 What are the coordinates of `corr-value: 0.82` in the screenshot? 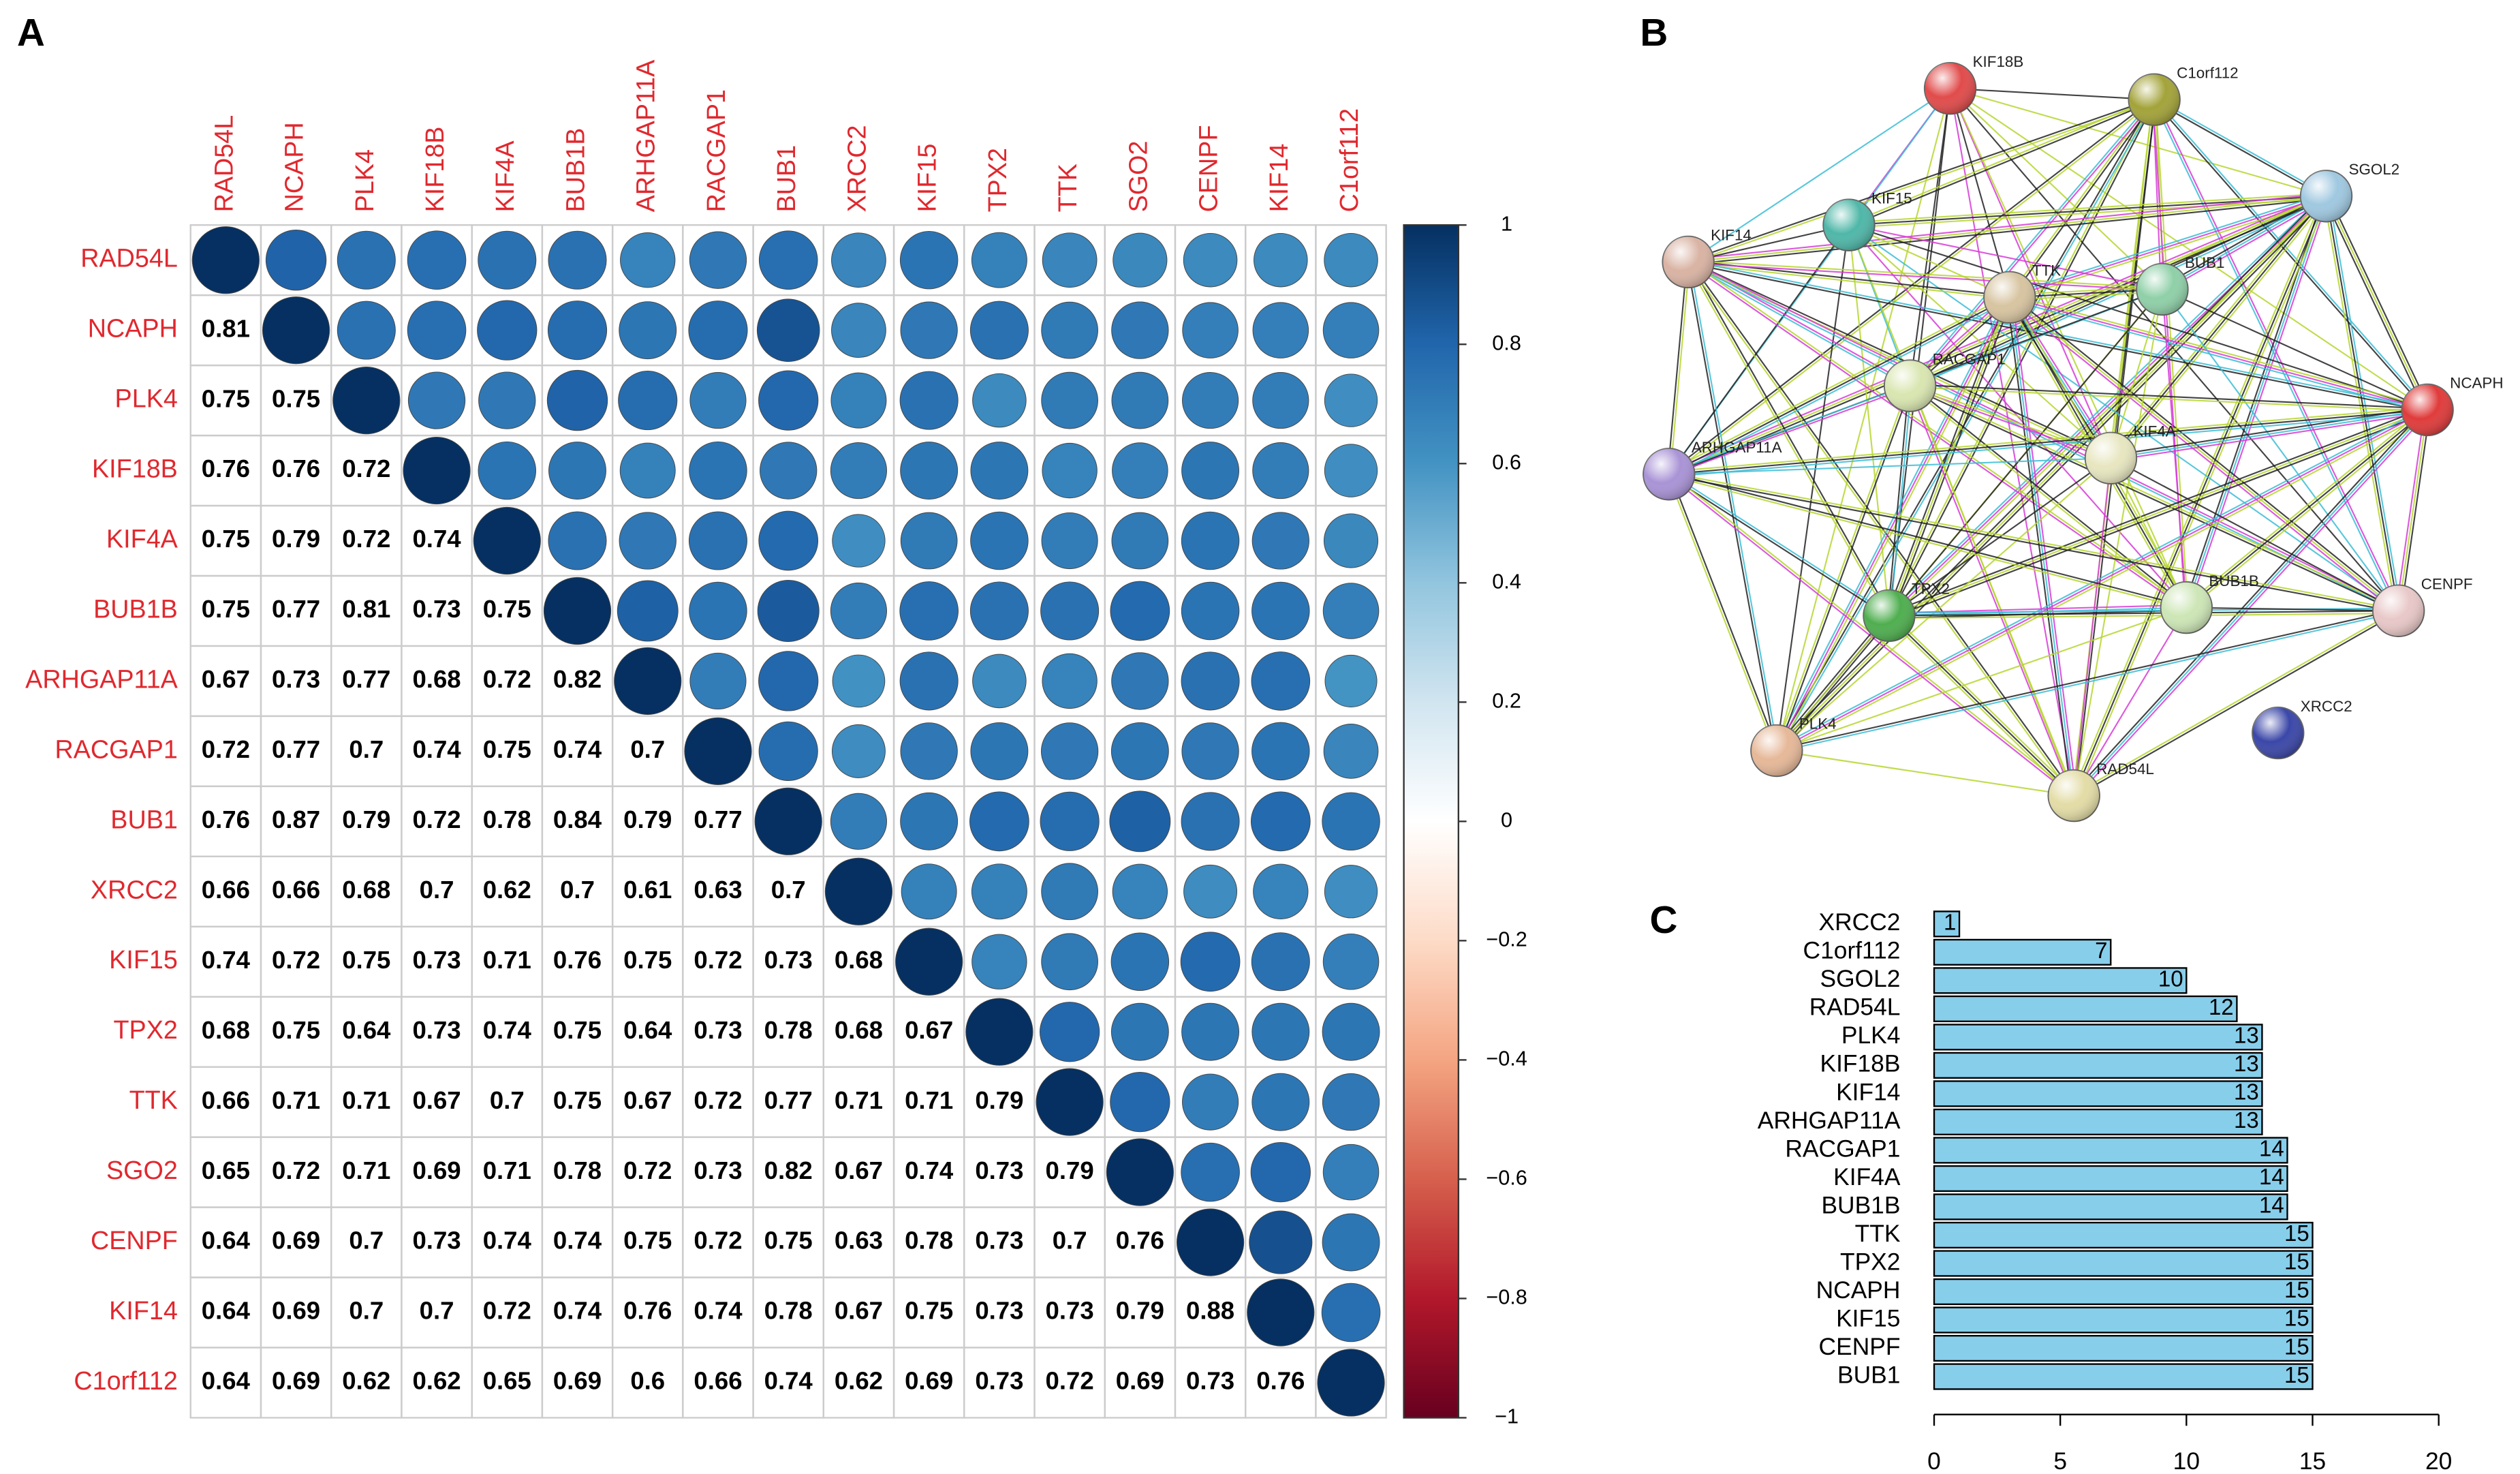 It's located at (788, 1170).